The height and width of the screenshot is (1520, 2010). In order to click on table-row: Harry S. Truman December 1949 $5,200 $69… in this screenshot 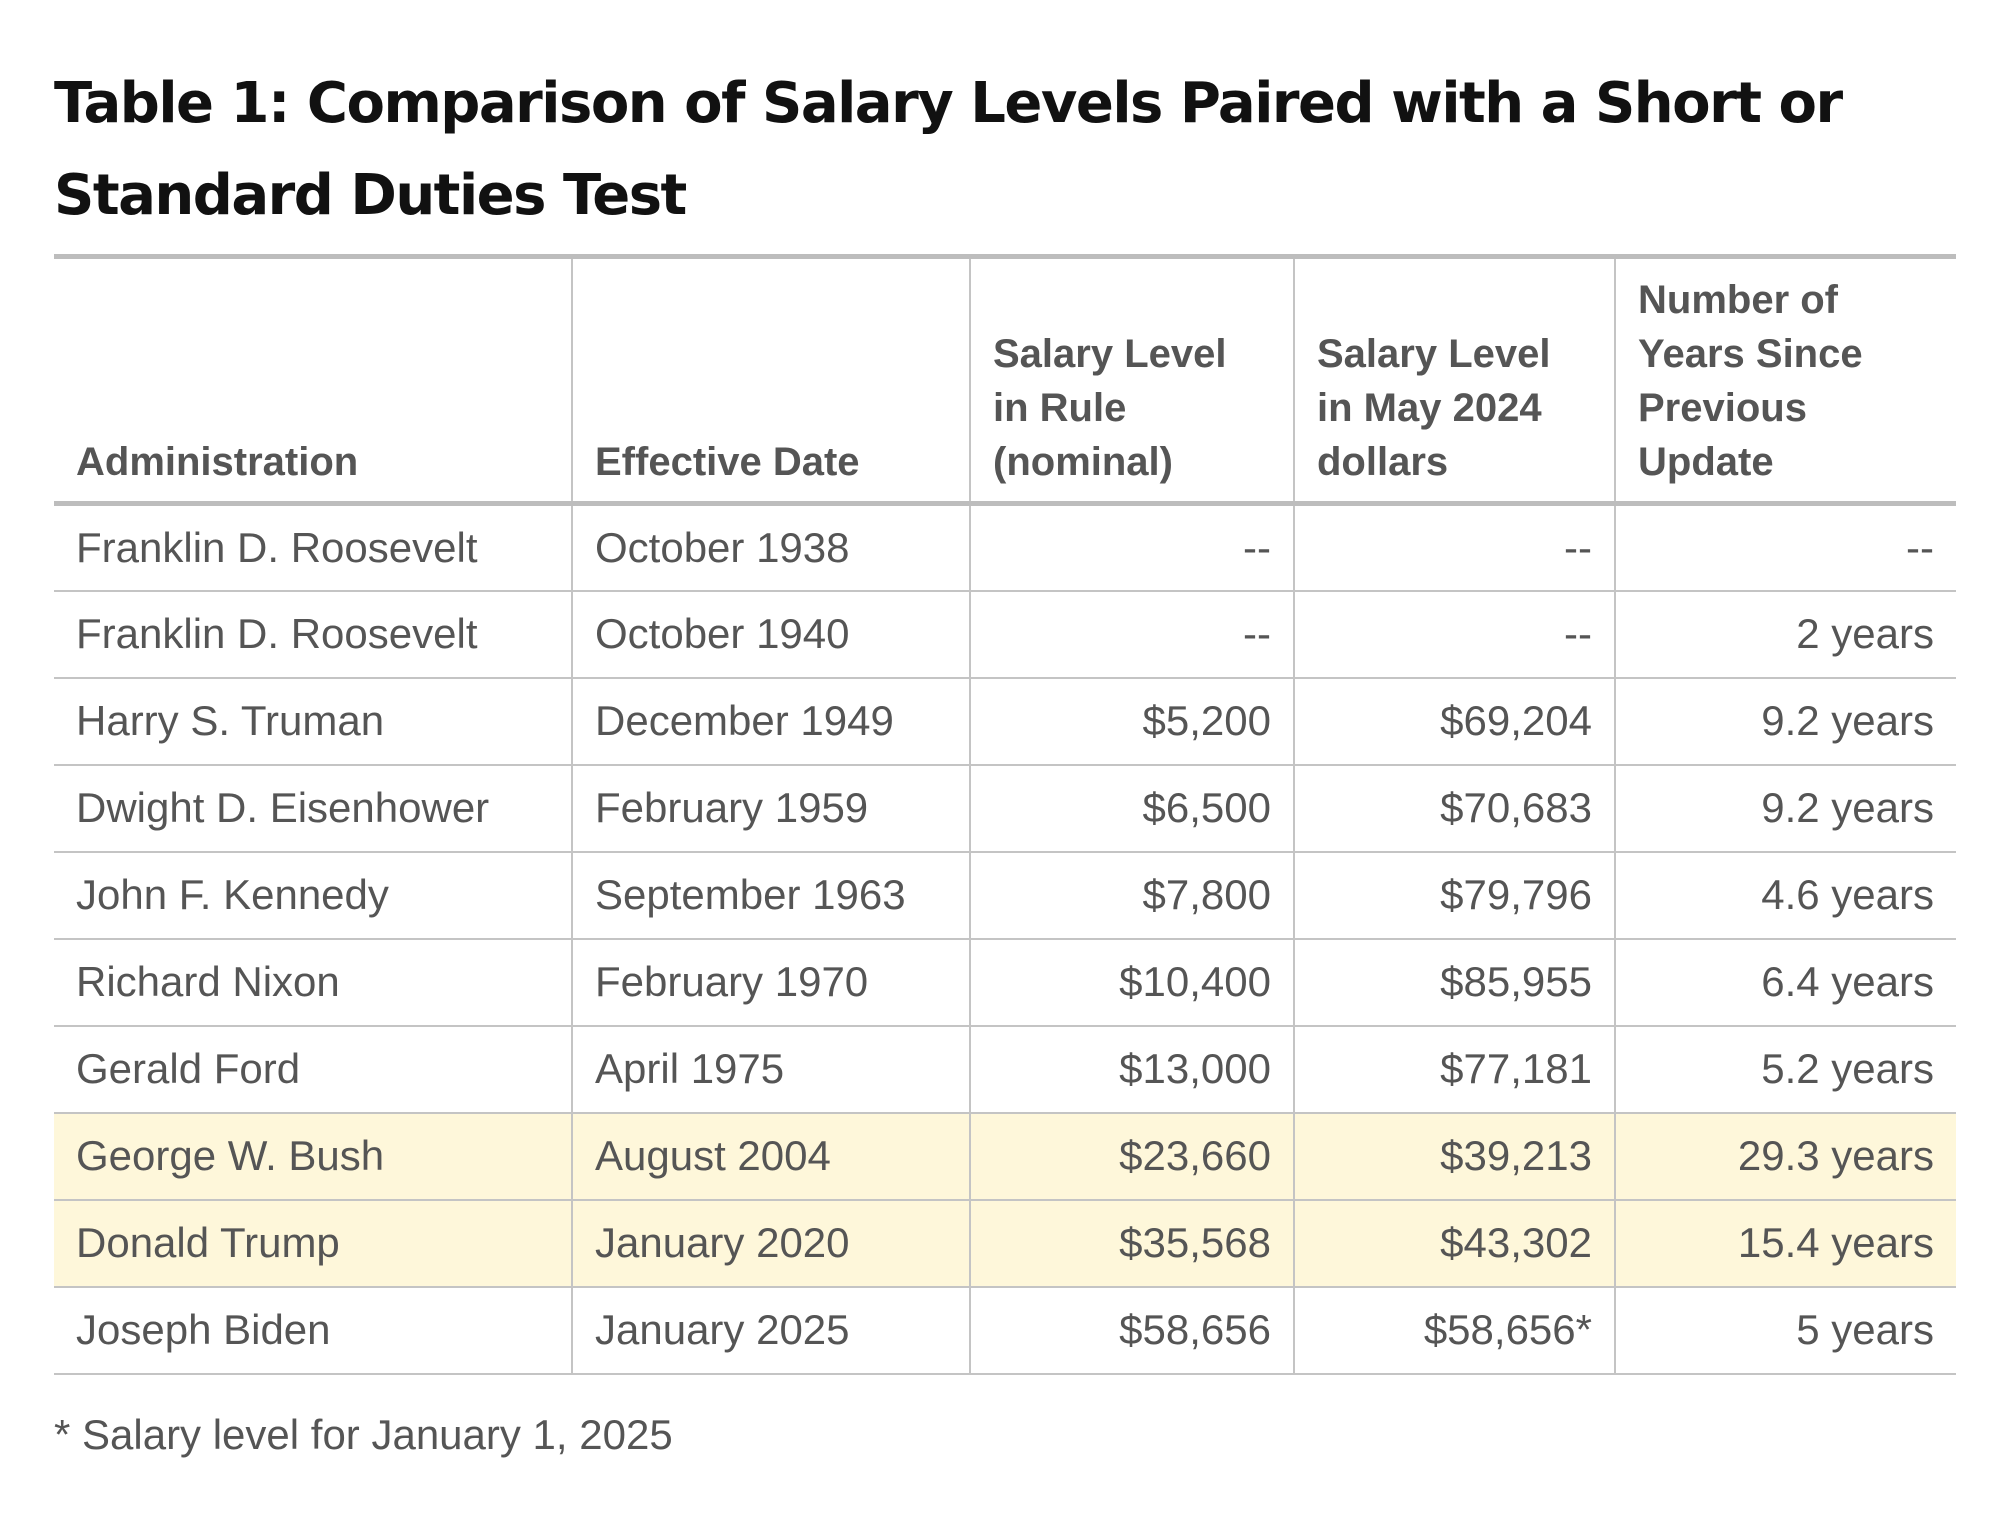, I will do `click(1005, 721)`.